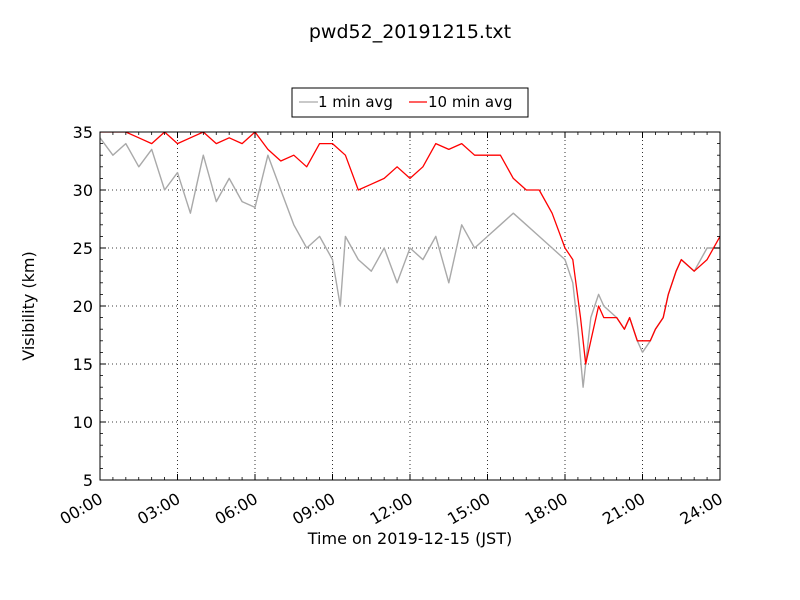  What do you see at coordinates (410, 32) in the screenshot?
I see `chart-title: pwd52_20191215.txt` at bounding box center [410, 32].